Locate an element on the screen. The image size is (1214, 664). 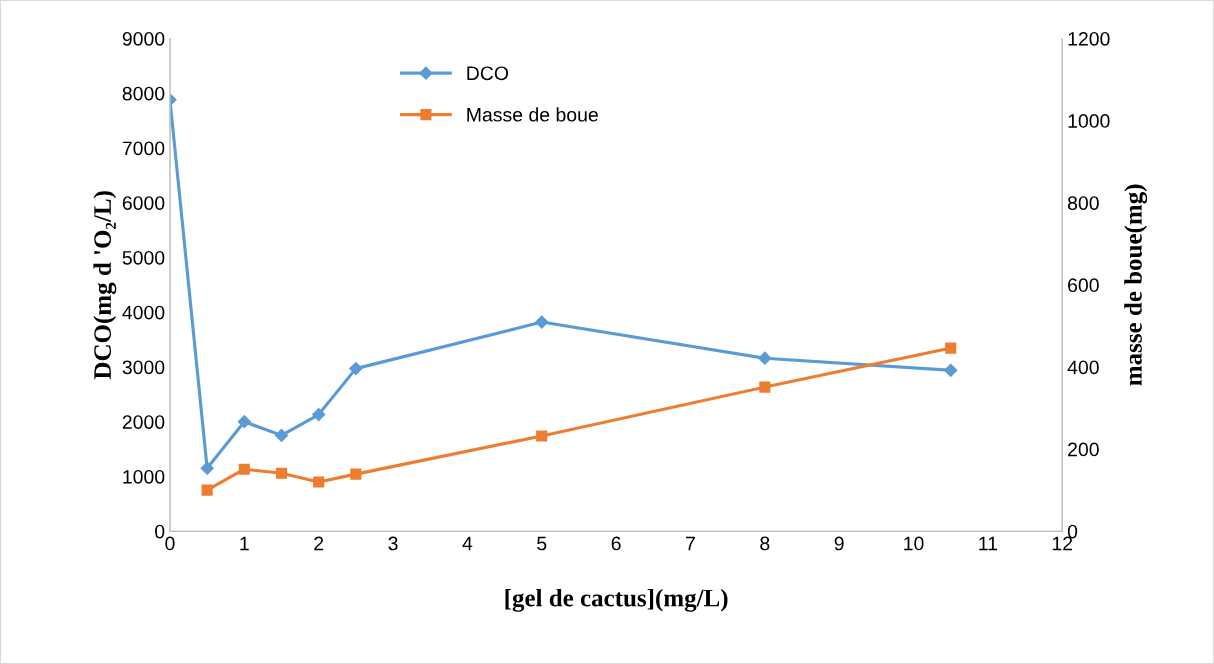
y-tick-label: 8000 is located at coordinates (143, 93).